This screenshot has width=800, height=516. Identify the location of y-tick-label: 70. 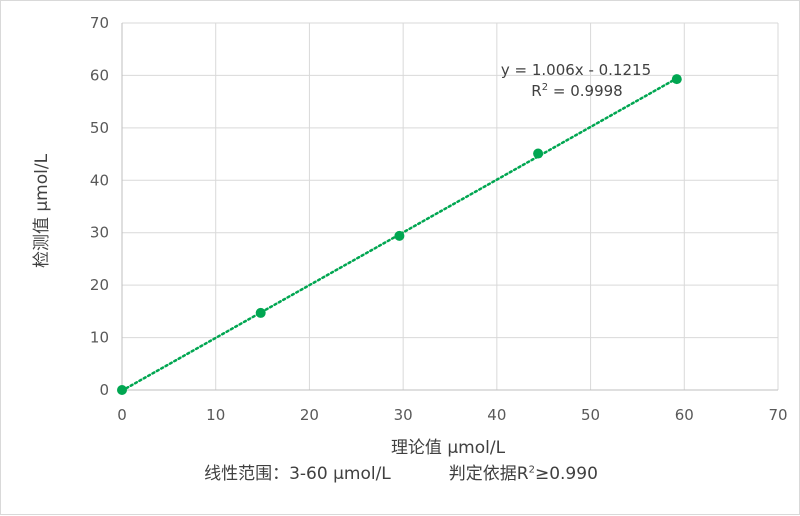
(99, 23).